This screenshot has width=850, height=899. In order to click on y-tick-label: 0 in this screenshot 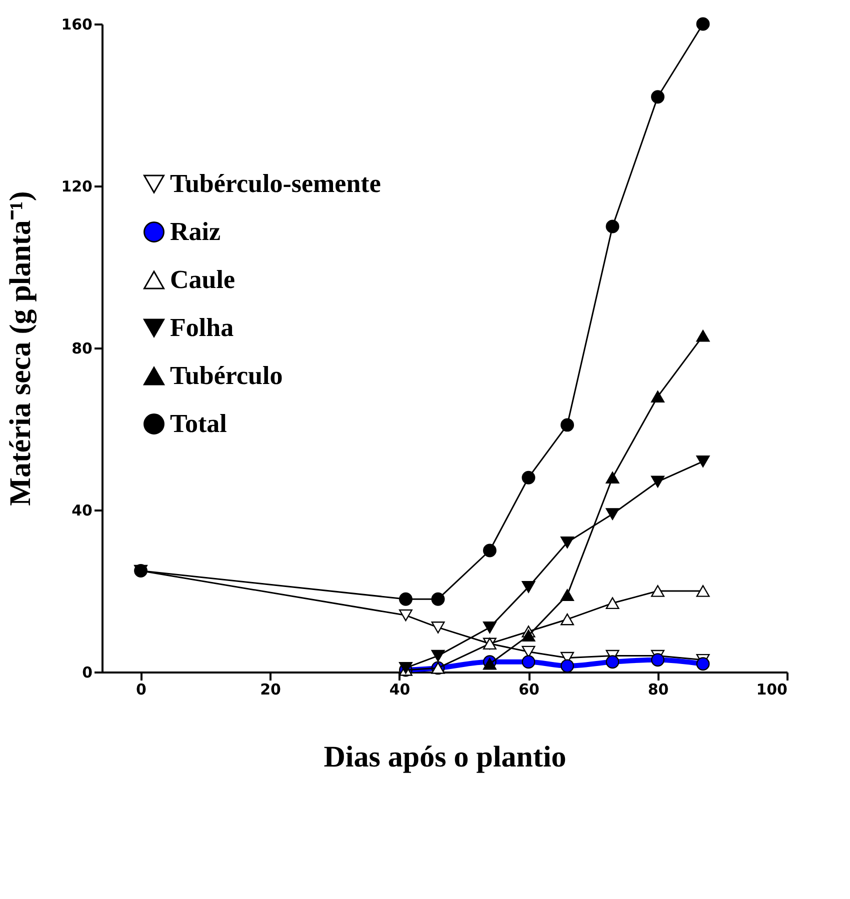, I will do `click(87, 673)`.